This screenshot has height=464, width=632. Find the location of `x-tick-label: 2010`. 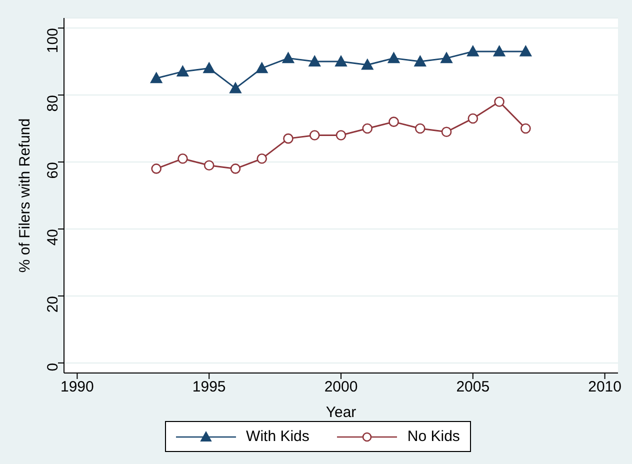

x-tick-label: 2010 is located at coordinates (605, 387).